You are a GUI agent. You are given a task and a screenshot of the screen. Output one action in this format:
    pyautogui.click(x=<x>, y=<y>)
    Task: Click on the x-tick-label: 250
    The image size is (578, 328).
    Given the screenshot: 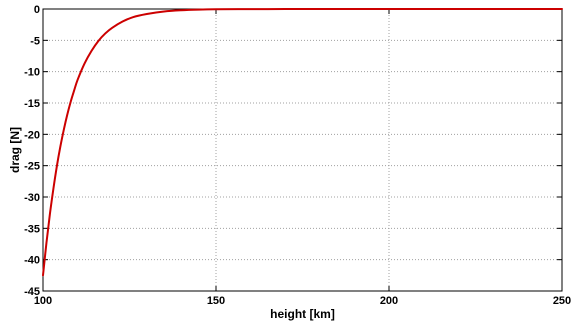 What is the action you would take?
    pyautogui.click(x=562, y=301)
    